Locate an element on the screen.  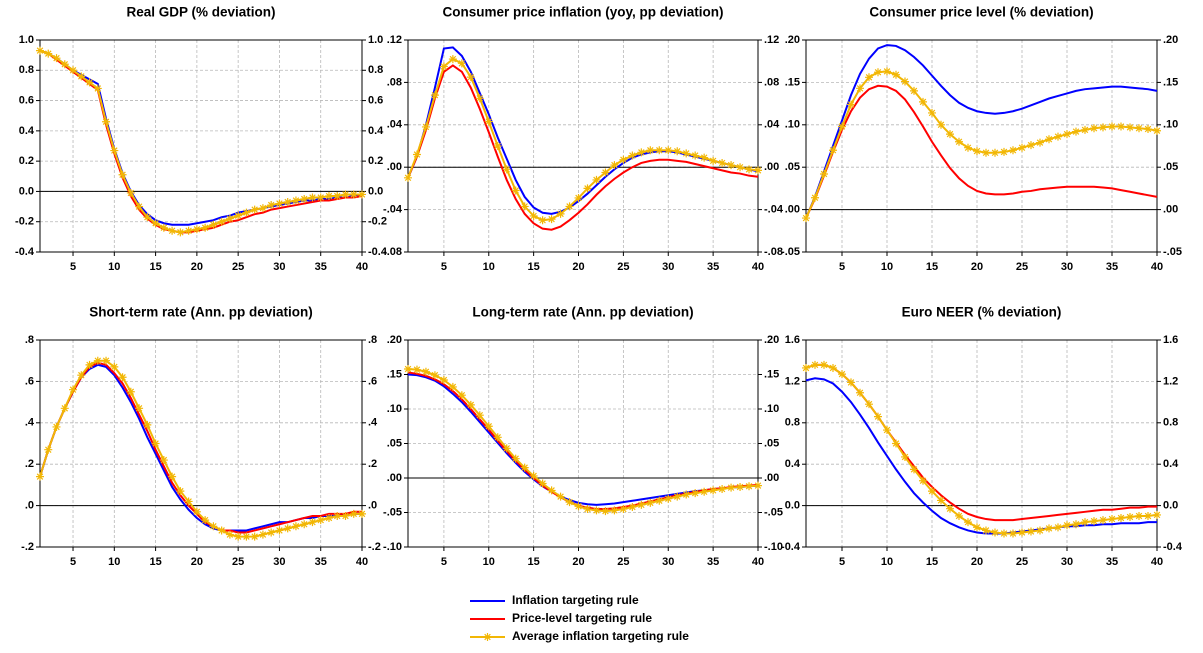
y-tick-label: -0.4 is located at coordinates (25, 252).